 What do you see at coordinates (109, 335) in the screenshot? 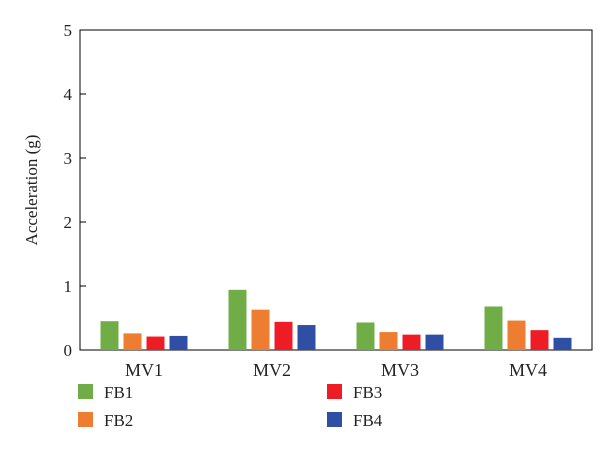
I see `bar-fb1-mv1` at bounding box center [109, 335].